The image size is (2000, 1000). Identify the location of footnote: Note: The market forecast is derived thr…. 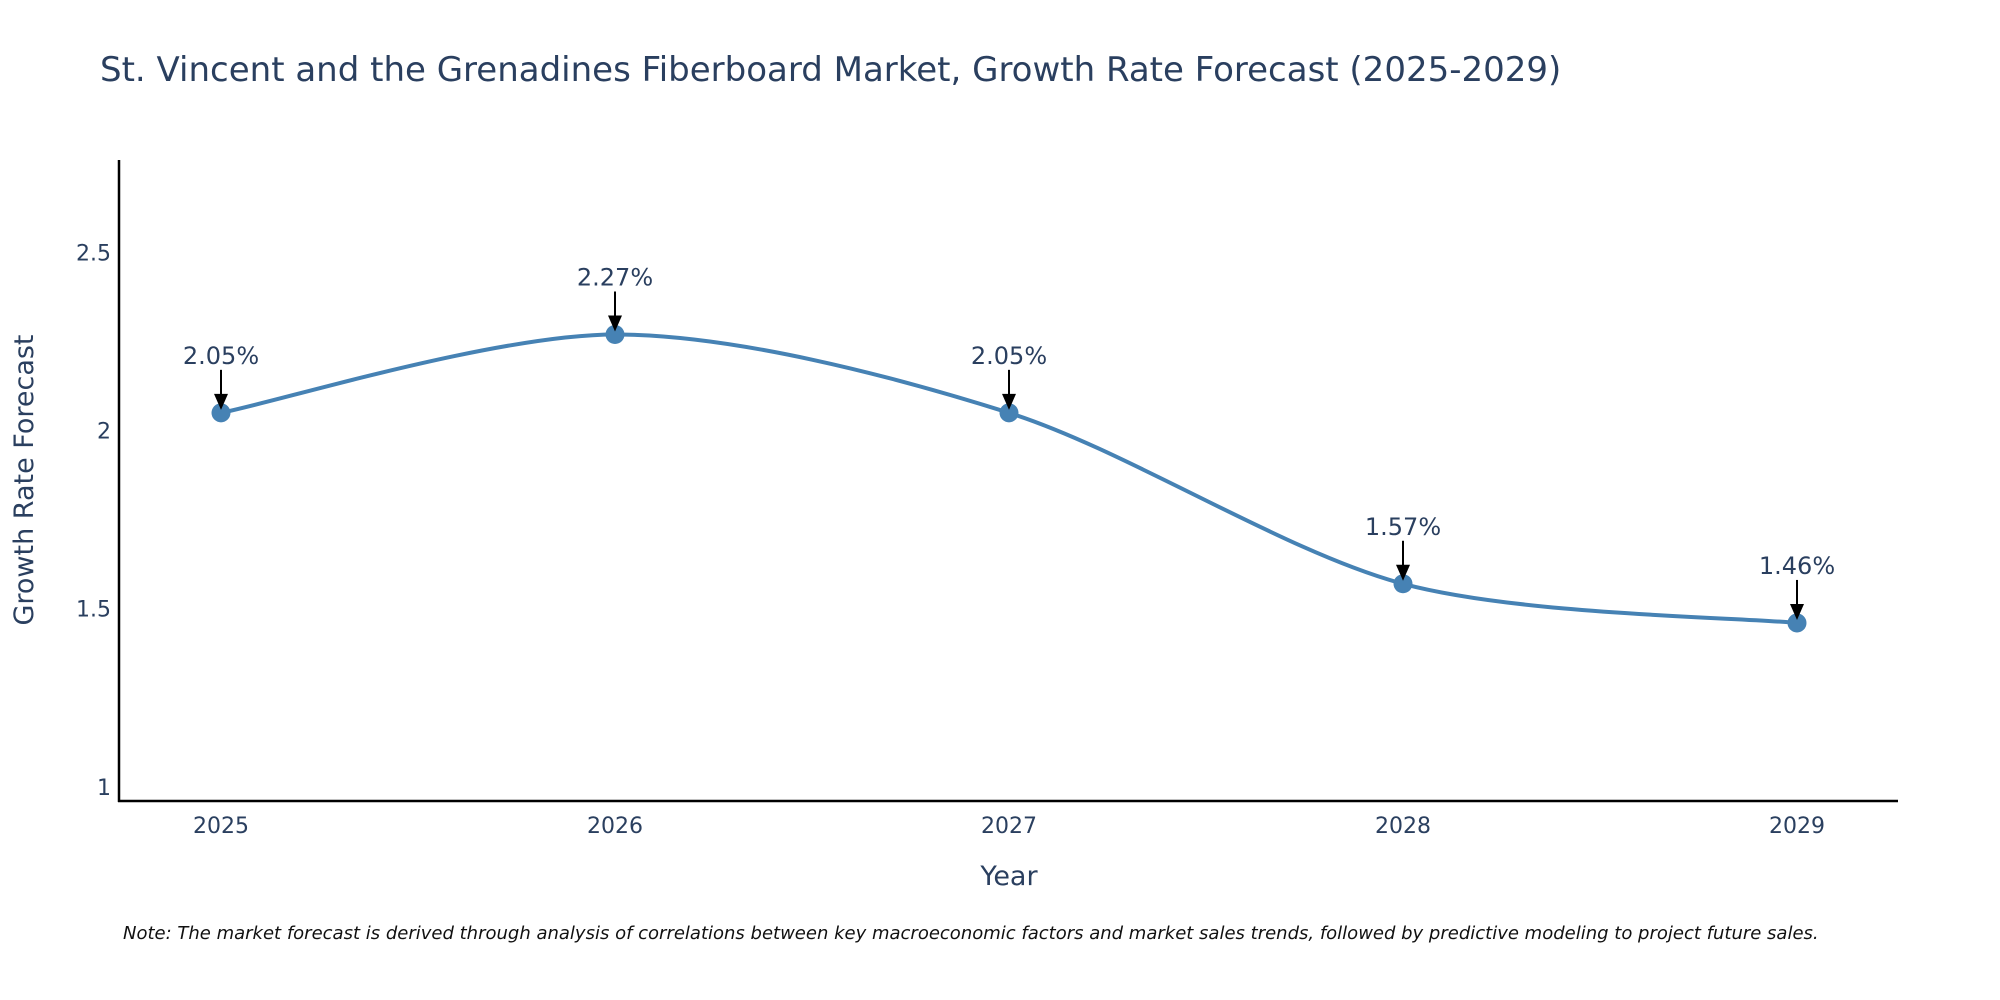
(971, 933).